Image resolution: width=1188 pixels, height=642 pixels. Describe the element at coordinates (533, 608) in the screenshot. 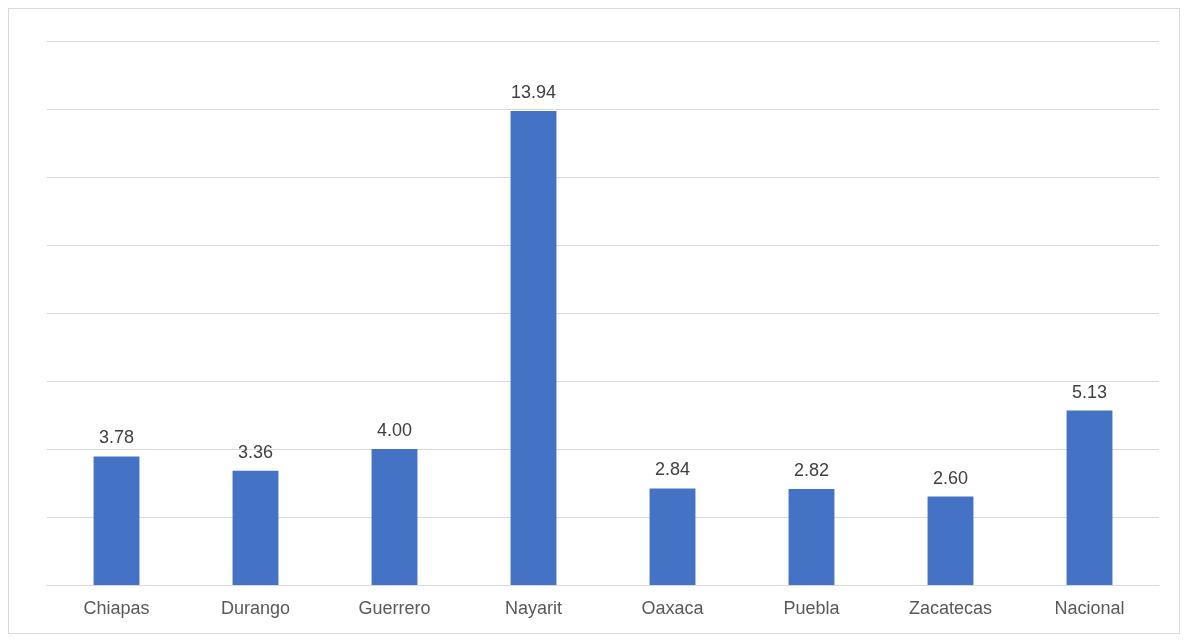

I see `x-tick-label: Nayarit` at that location.